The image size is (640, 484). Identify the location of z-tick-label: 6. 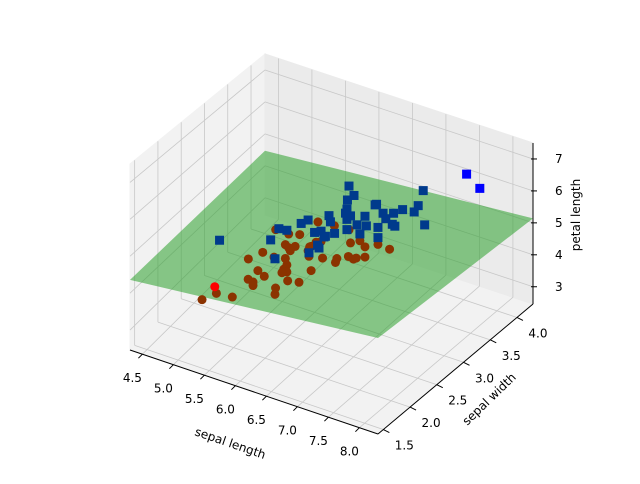
(559, 191).